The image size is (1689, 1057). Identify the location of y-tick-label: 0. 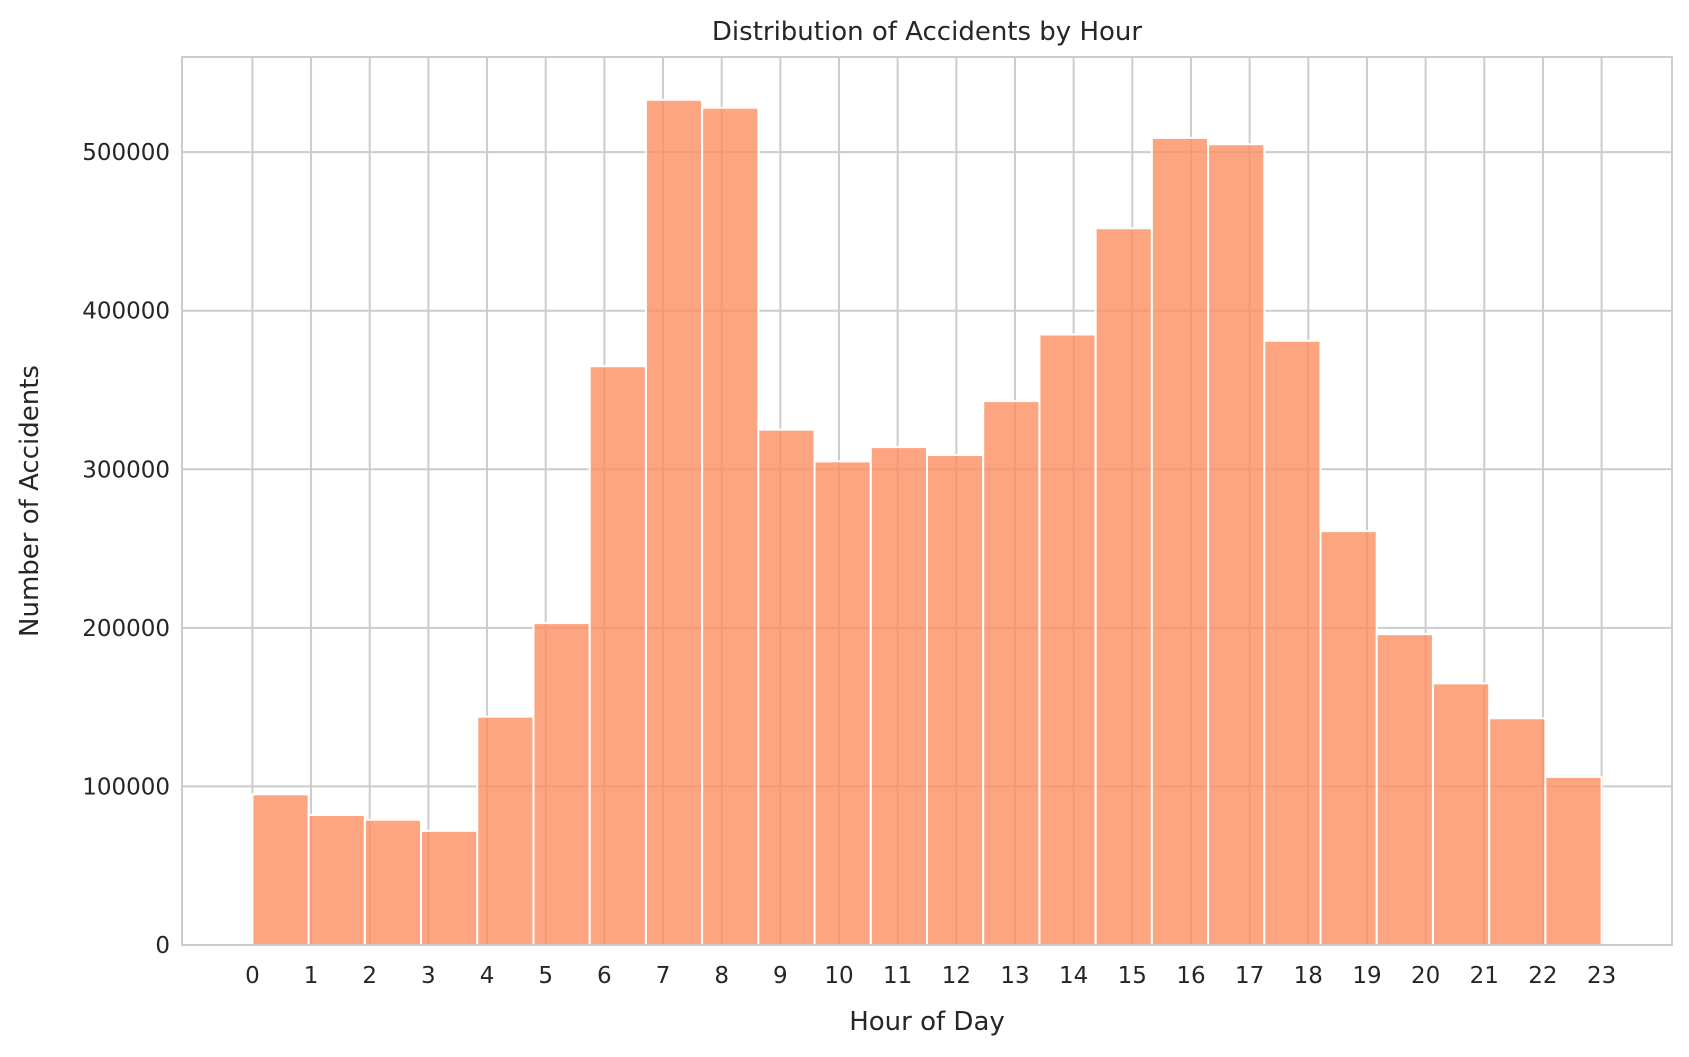
(162, 946).